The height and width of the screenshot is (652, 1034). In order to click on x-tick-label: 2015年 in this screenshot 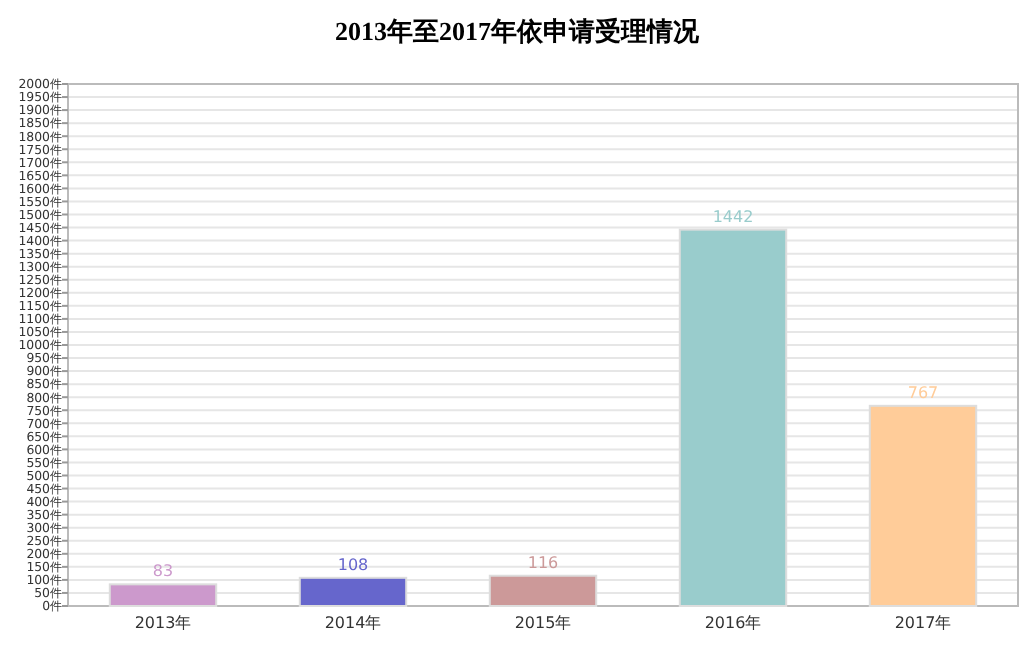, I will do `click(543, 623)`.